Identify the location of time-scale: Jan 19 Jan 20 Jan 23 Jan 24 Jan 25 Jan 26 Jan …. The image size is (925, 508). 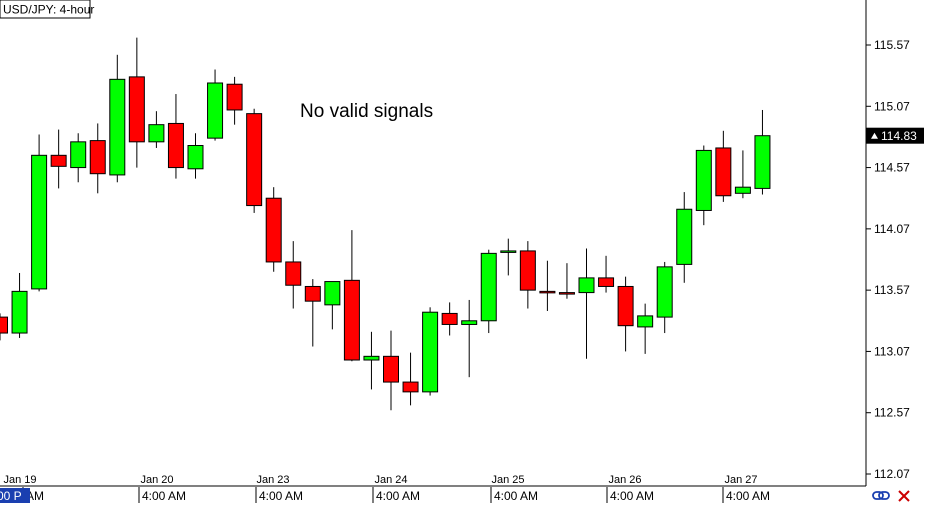
(386, 488).